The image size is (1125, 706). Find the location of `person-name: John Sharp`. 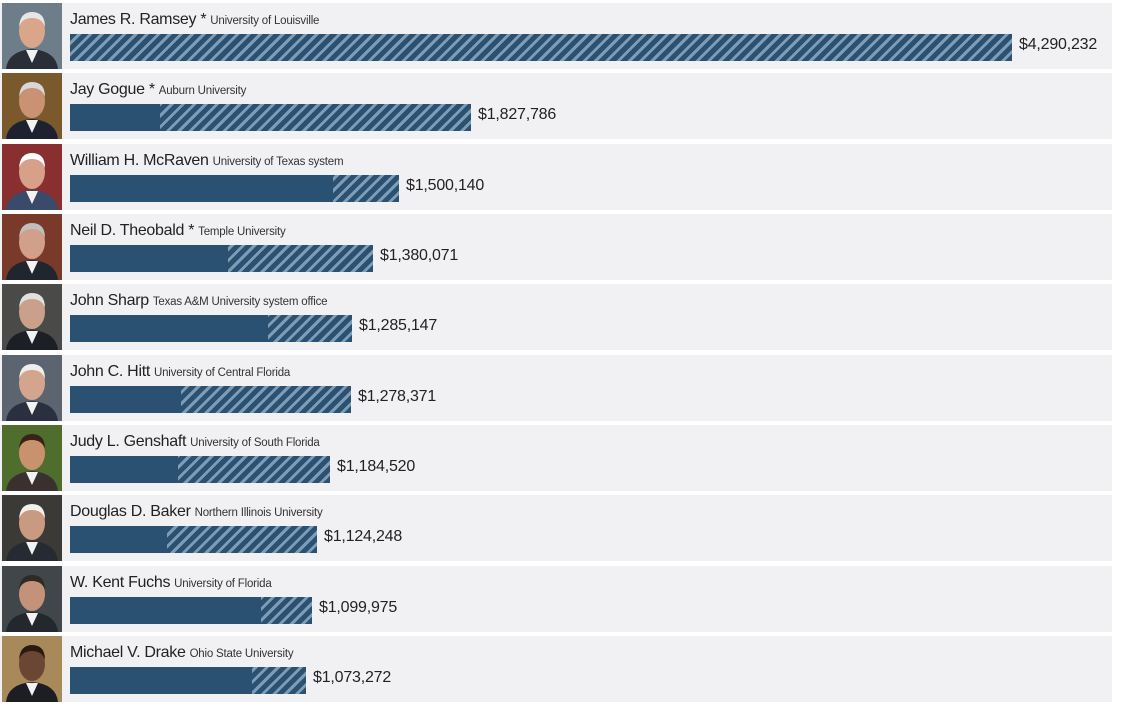

person-name: John Sharp is located at coordinates (109, 301).